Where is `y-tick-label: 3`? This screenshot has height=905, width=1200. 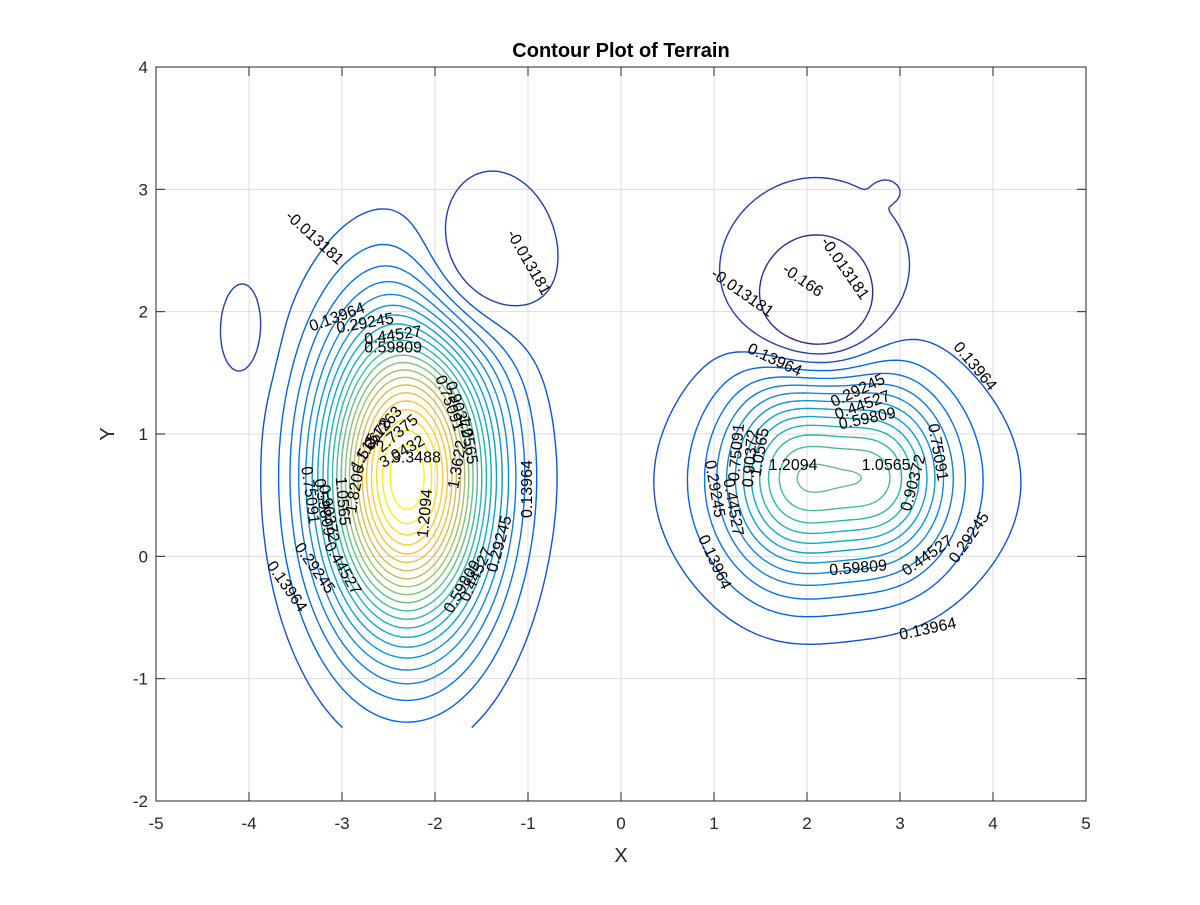
y-tick-label: 3 is located at coordinates (143, 189).